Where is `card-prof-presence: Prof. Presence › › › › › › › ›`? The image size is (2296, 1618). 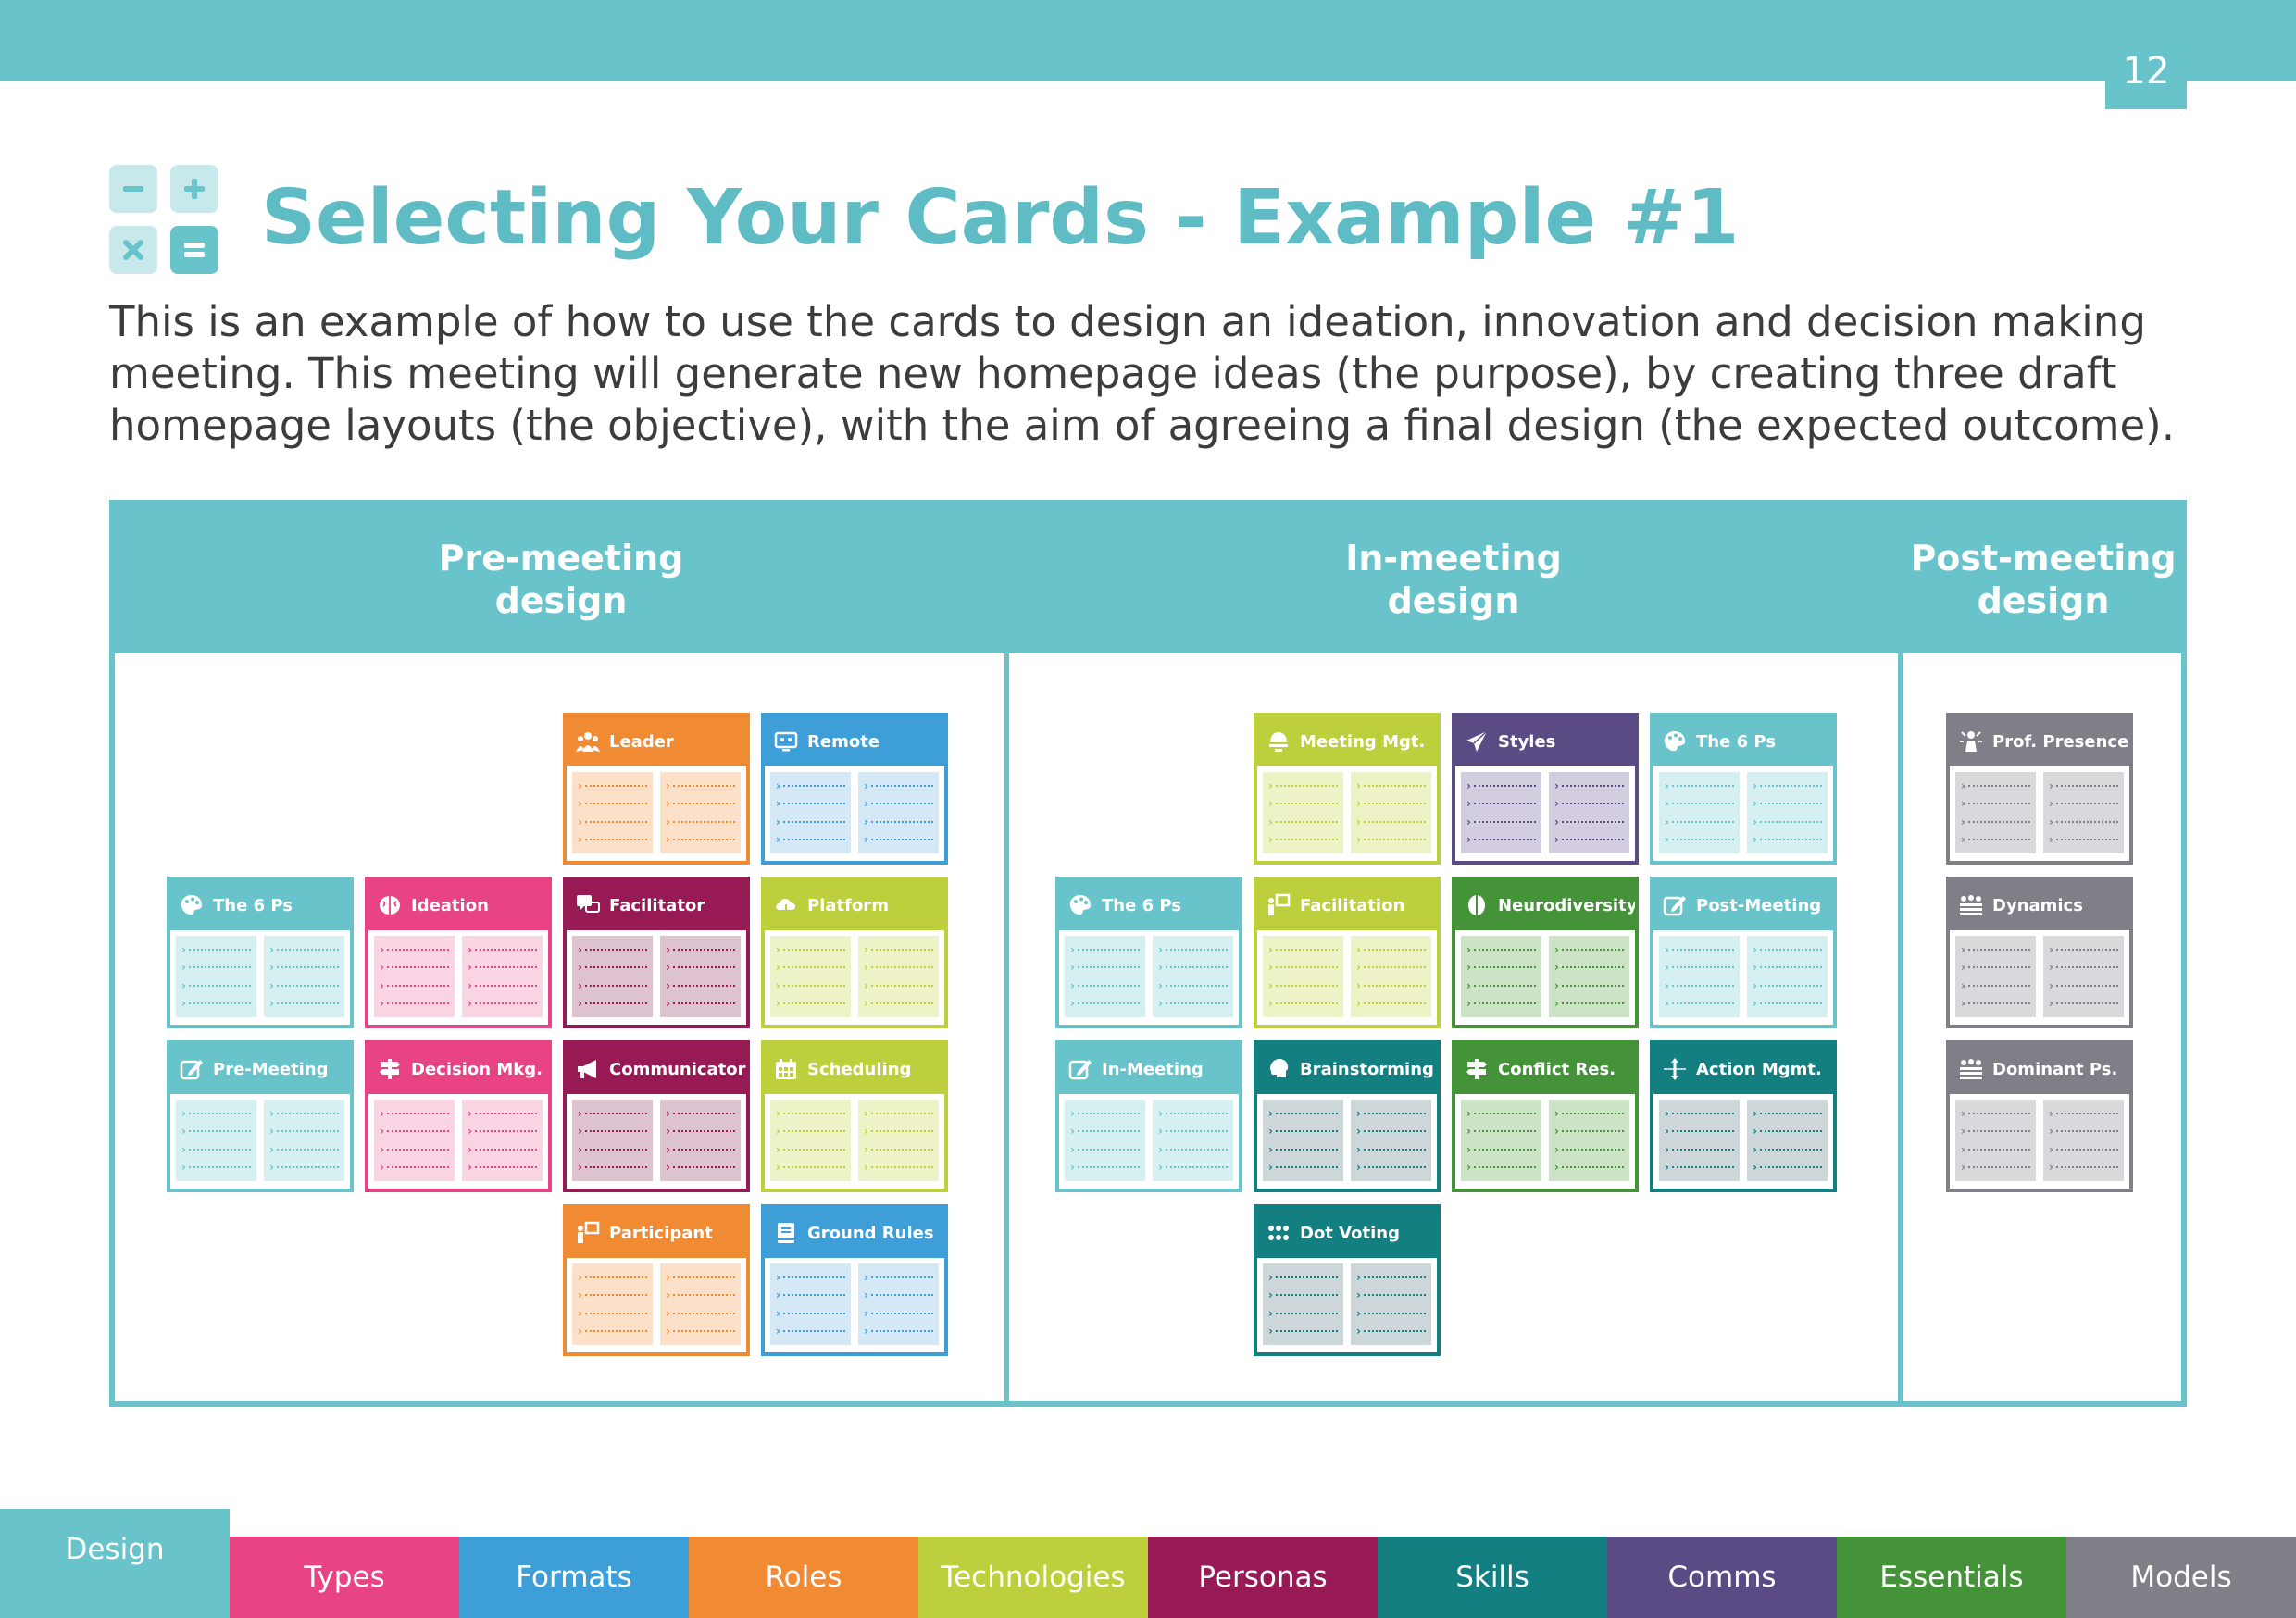
card-prof-presence: Prof. Presence › › › › › › › › is located at coordinates (2039, 789).